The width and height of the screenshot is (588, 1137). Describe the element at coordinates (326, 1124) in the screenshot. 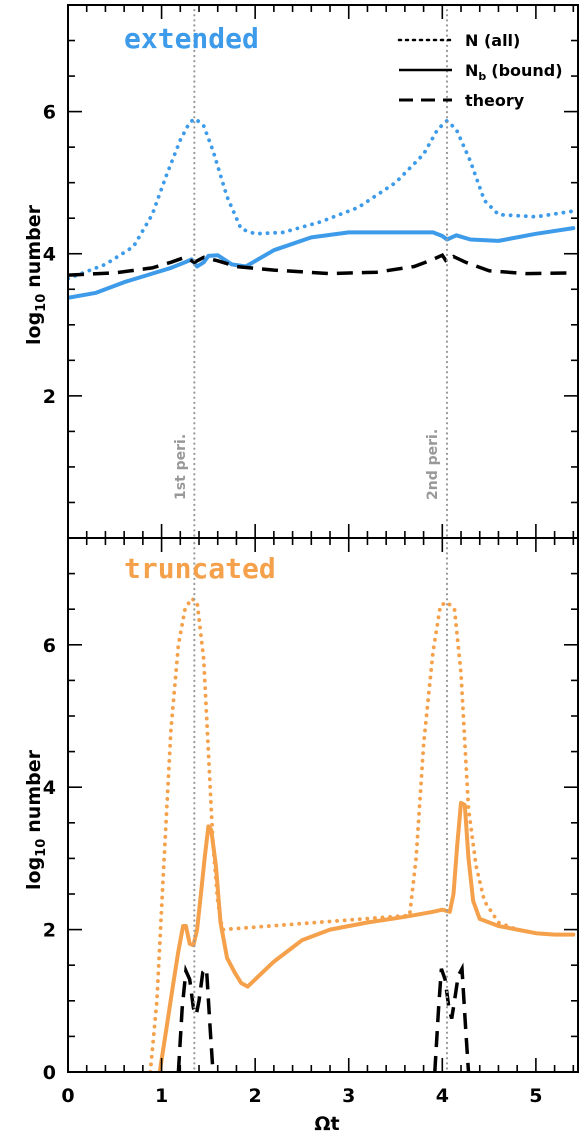

I see `xlabel: Ωt` at that location.